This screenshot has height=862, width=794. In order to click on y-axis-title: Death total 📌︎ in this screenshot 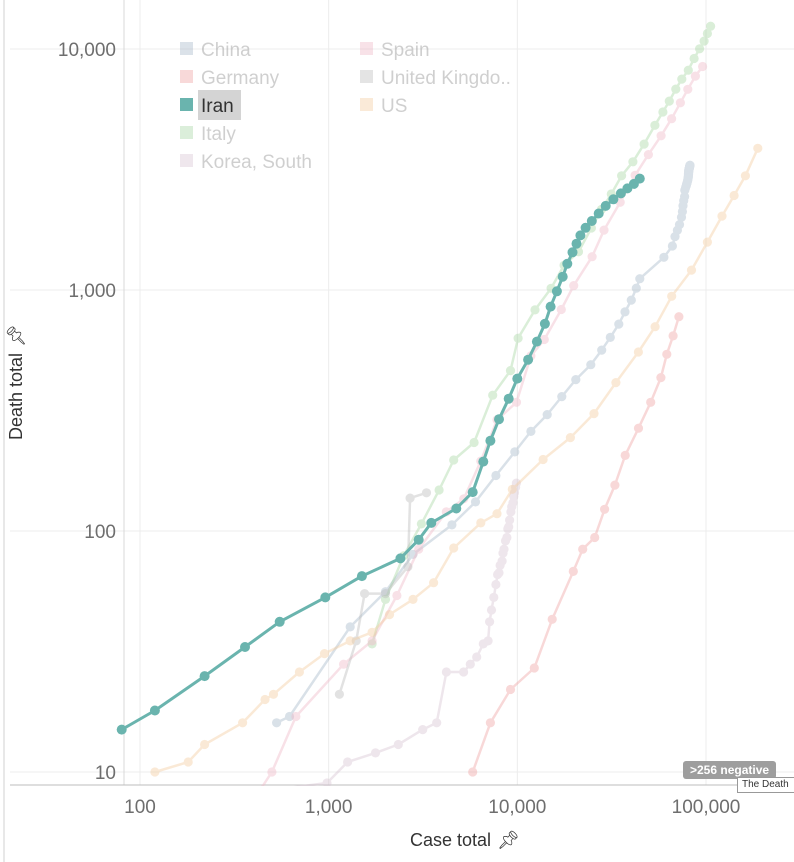, I will do `click(16, 382)`.